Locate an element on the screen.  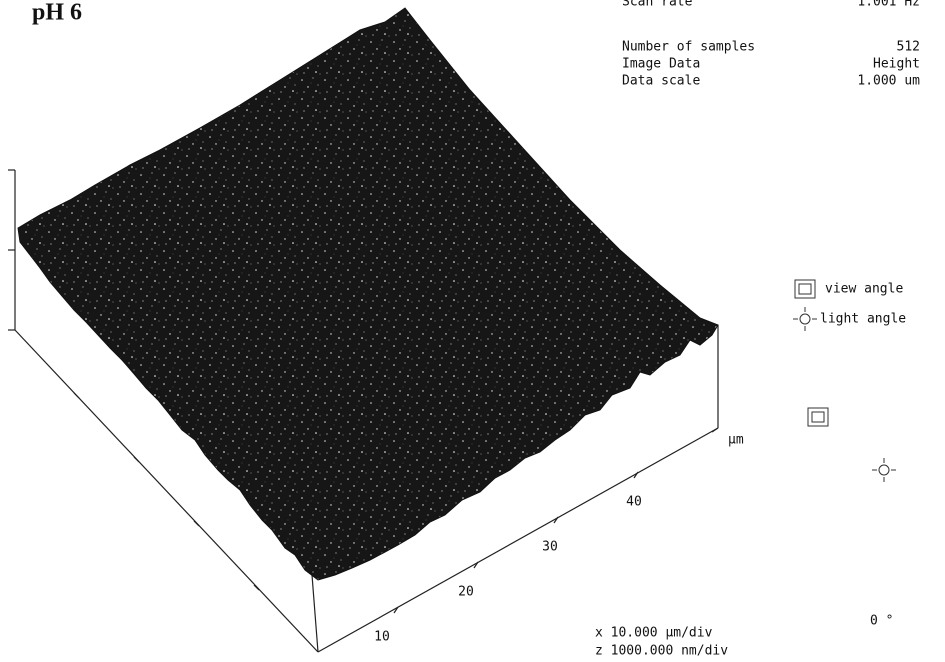
z-scale: z 1000.000 nm/div is located at coordinates (661, 651).